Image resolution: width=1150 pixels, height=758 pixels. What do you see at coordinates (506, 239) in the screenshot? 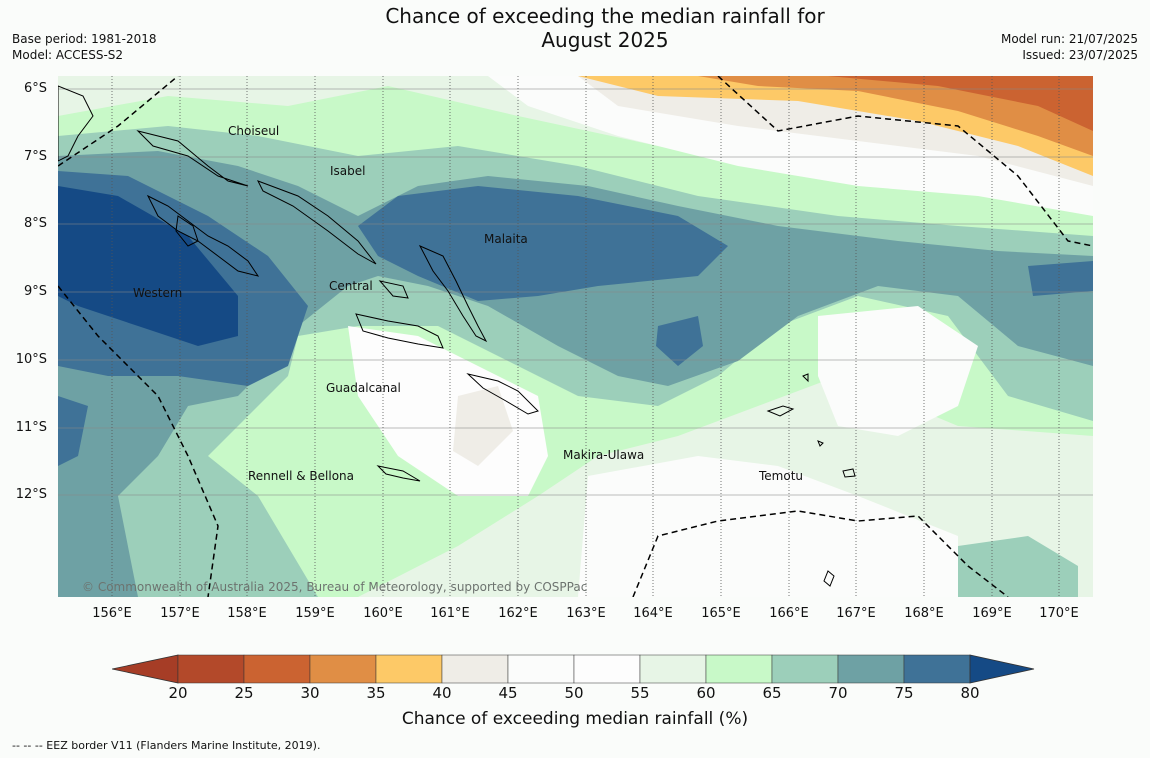
I see `place-label-malaita: Malaita` at bounding box center [506, 239].